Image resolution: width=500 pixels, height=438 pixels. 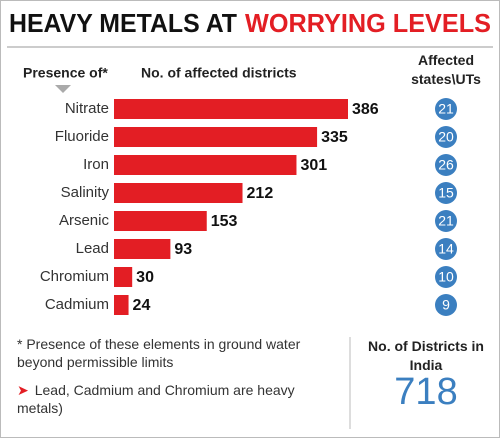 What do you see at coordinates (142, 305) in the screenshot?
I see `value-label: 24` at bounding box center [142, 305].